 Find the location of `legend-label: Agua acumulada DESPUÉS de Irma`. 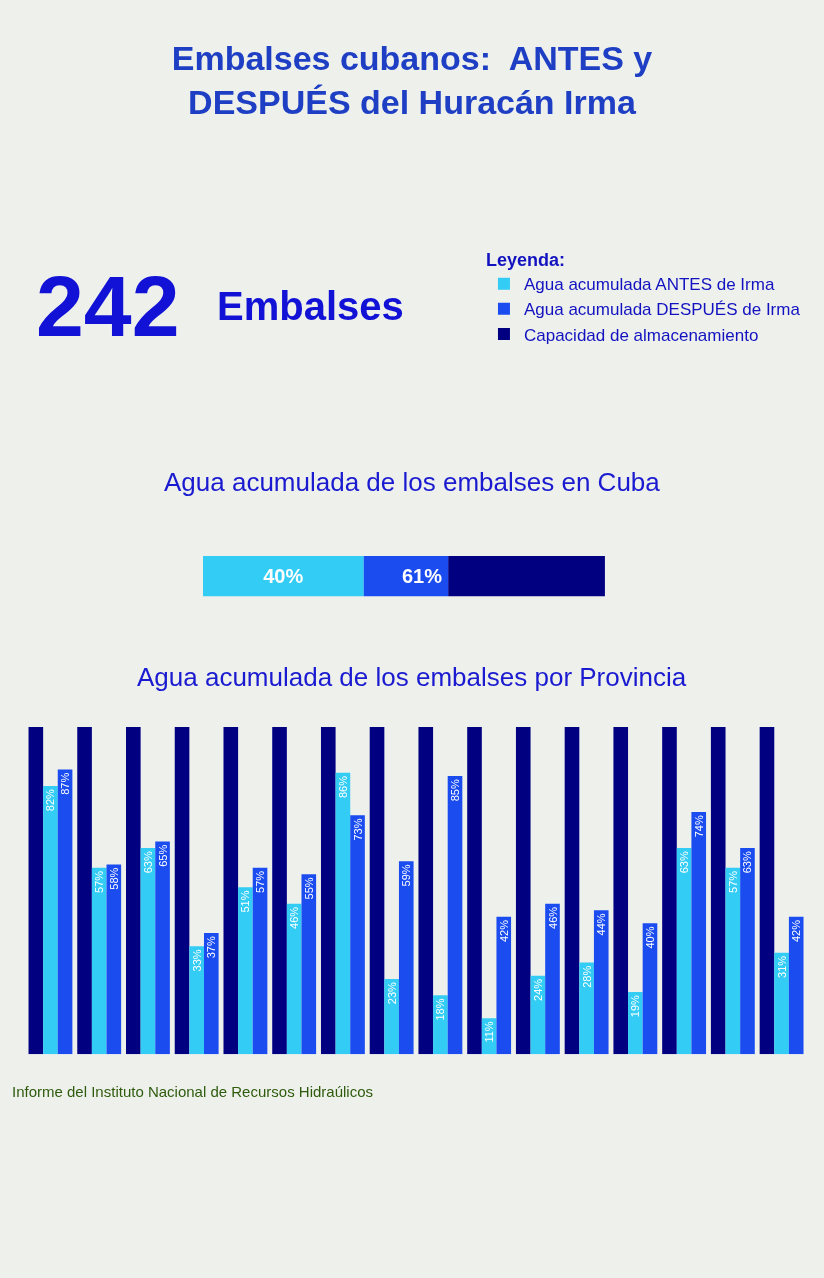

legend-label: Agua acumulada DESPUÉS de Irma is located at coordinates (662, 310).